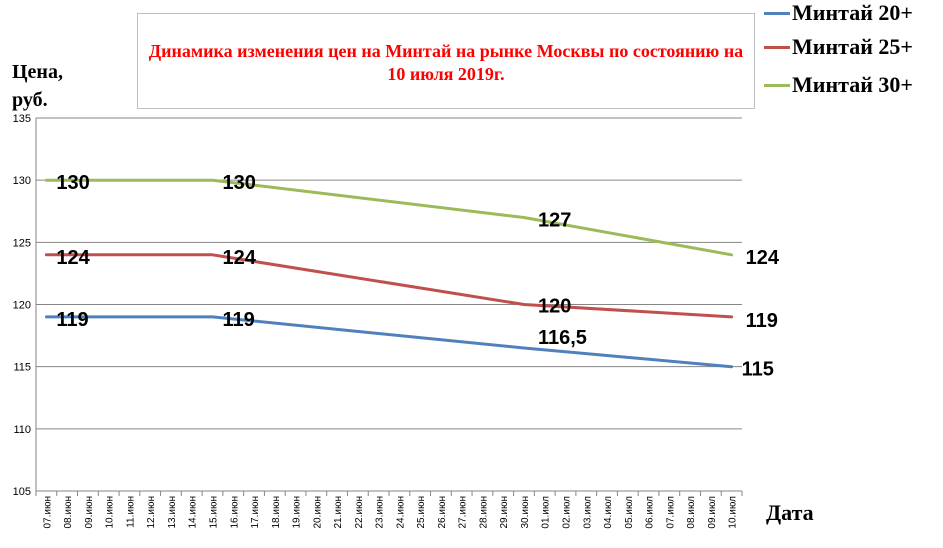 This screenshot has height=548, width=943. I want to click on x-tick-label: 12.июн, so click(151, 512).